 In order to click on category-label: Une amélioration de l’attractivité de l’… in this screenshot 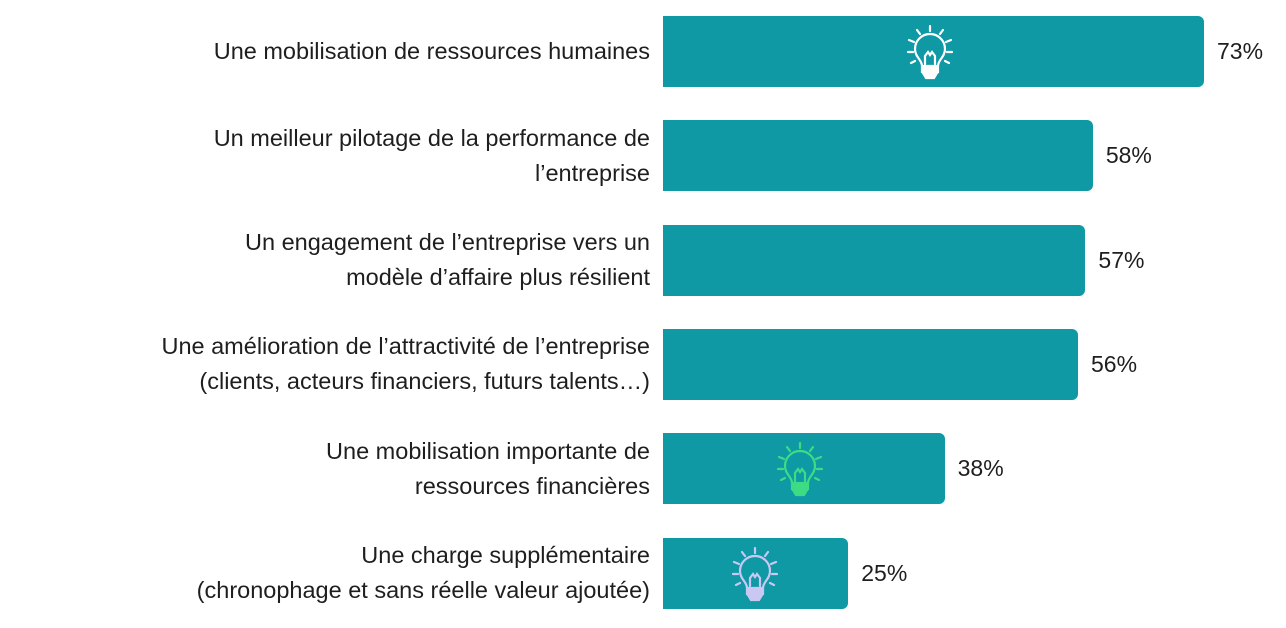, I will do `click(405, 364)`.